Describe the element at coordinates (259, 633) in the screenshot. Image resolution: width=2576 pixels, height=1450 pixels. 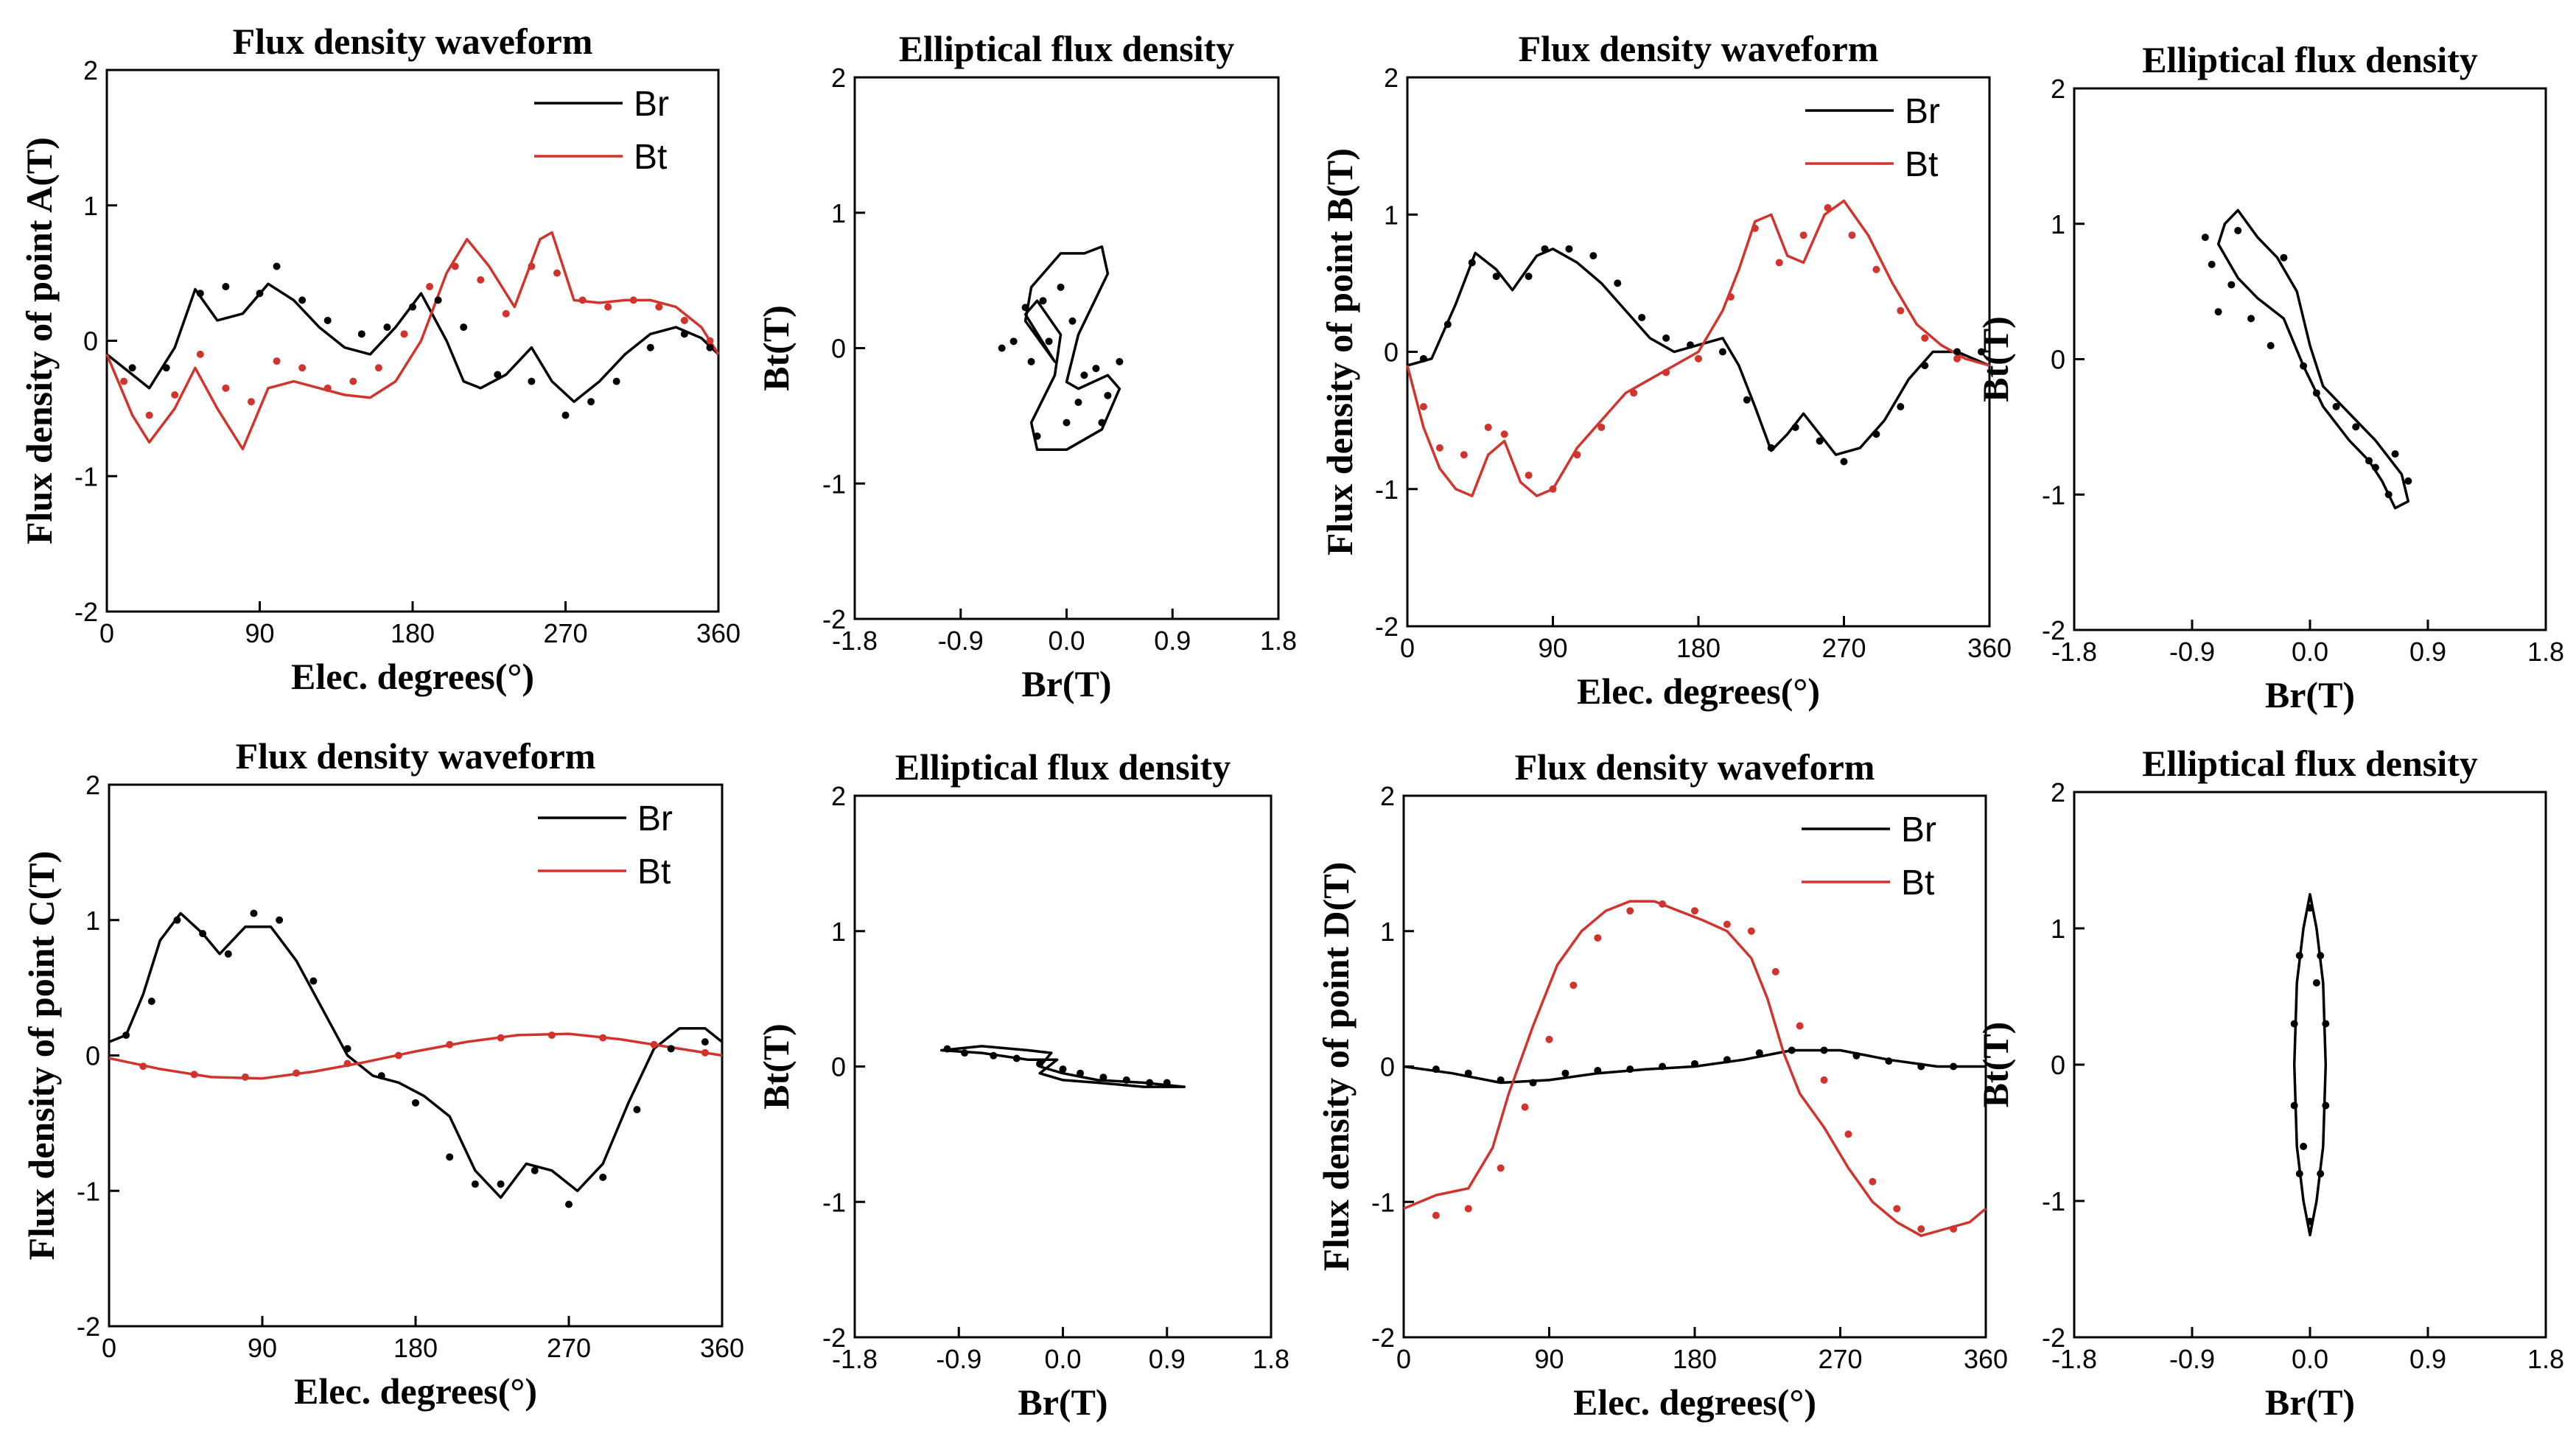
I see `x-tick-label: 90` at that location.